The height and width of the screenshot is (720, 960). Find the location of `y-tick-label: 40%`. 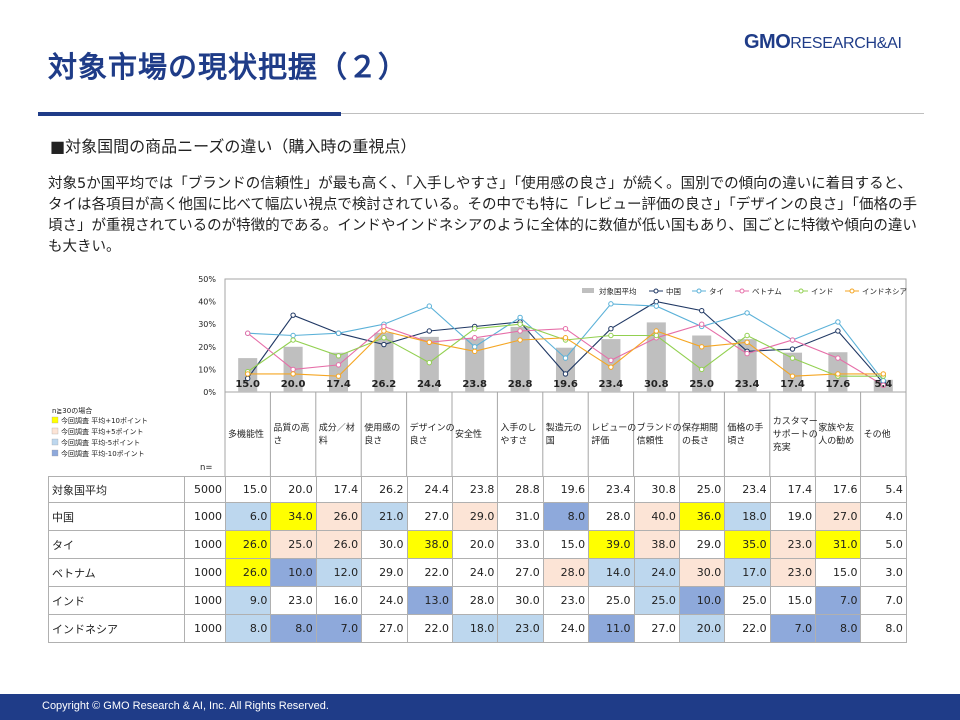

y-tick-label: 40% is located at coordinates (207, 302).